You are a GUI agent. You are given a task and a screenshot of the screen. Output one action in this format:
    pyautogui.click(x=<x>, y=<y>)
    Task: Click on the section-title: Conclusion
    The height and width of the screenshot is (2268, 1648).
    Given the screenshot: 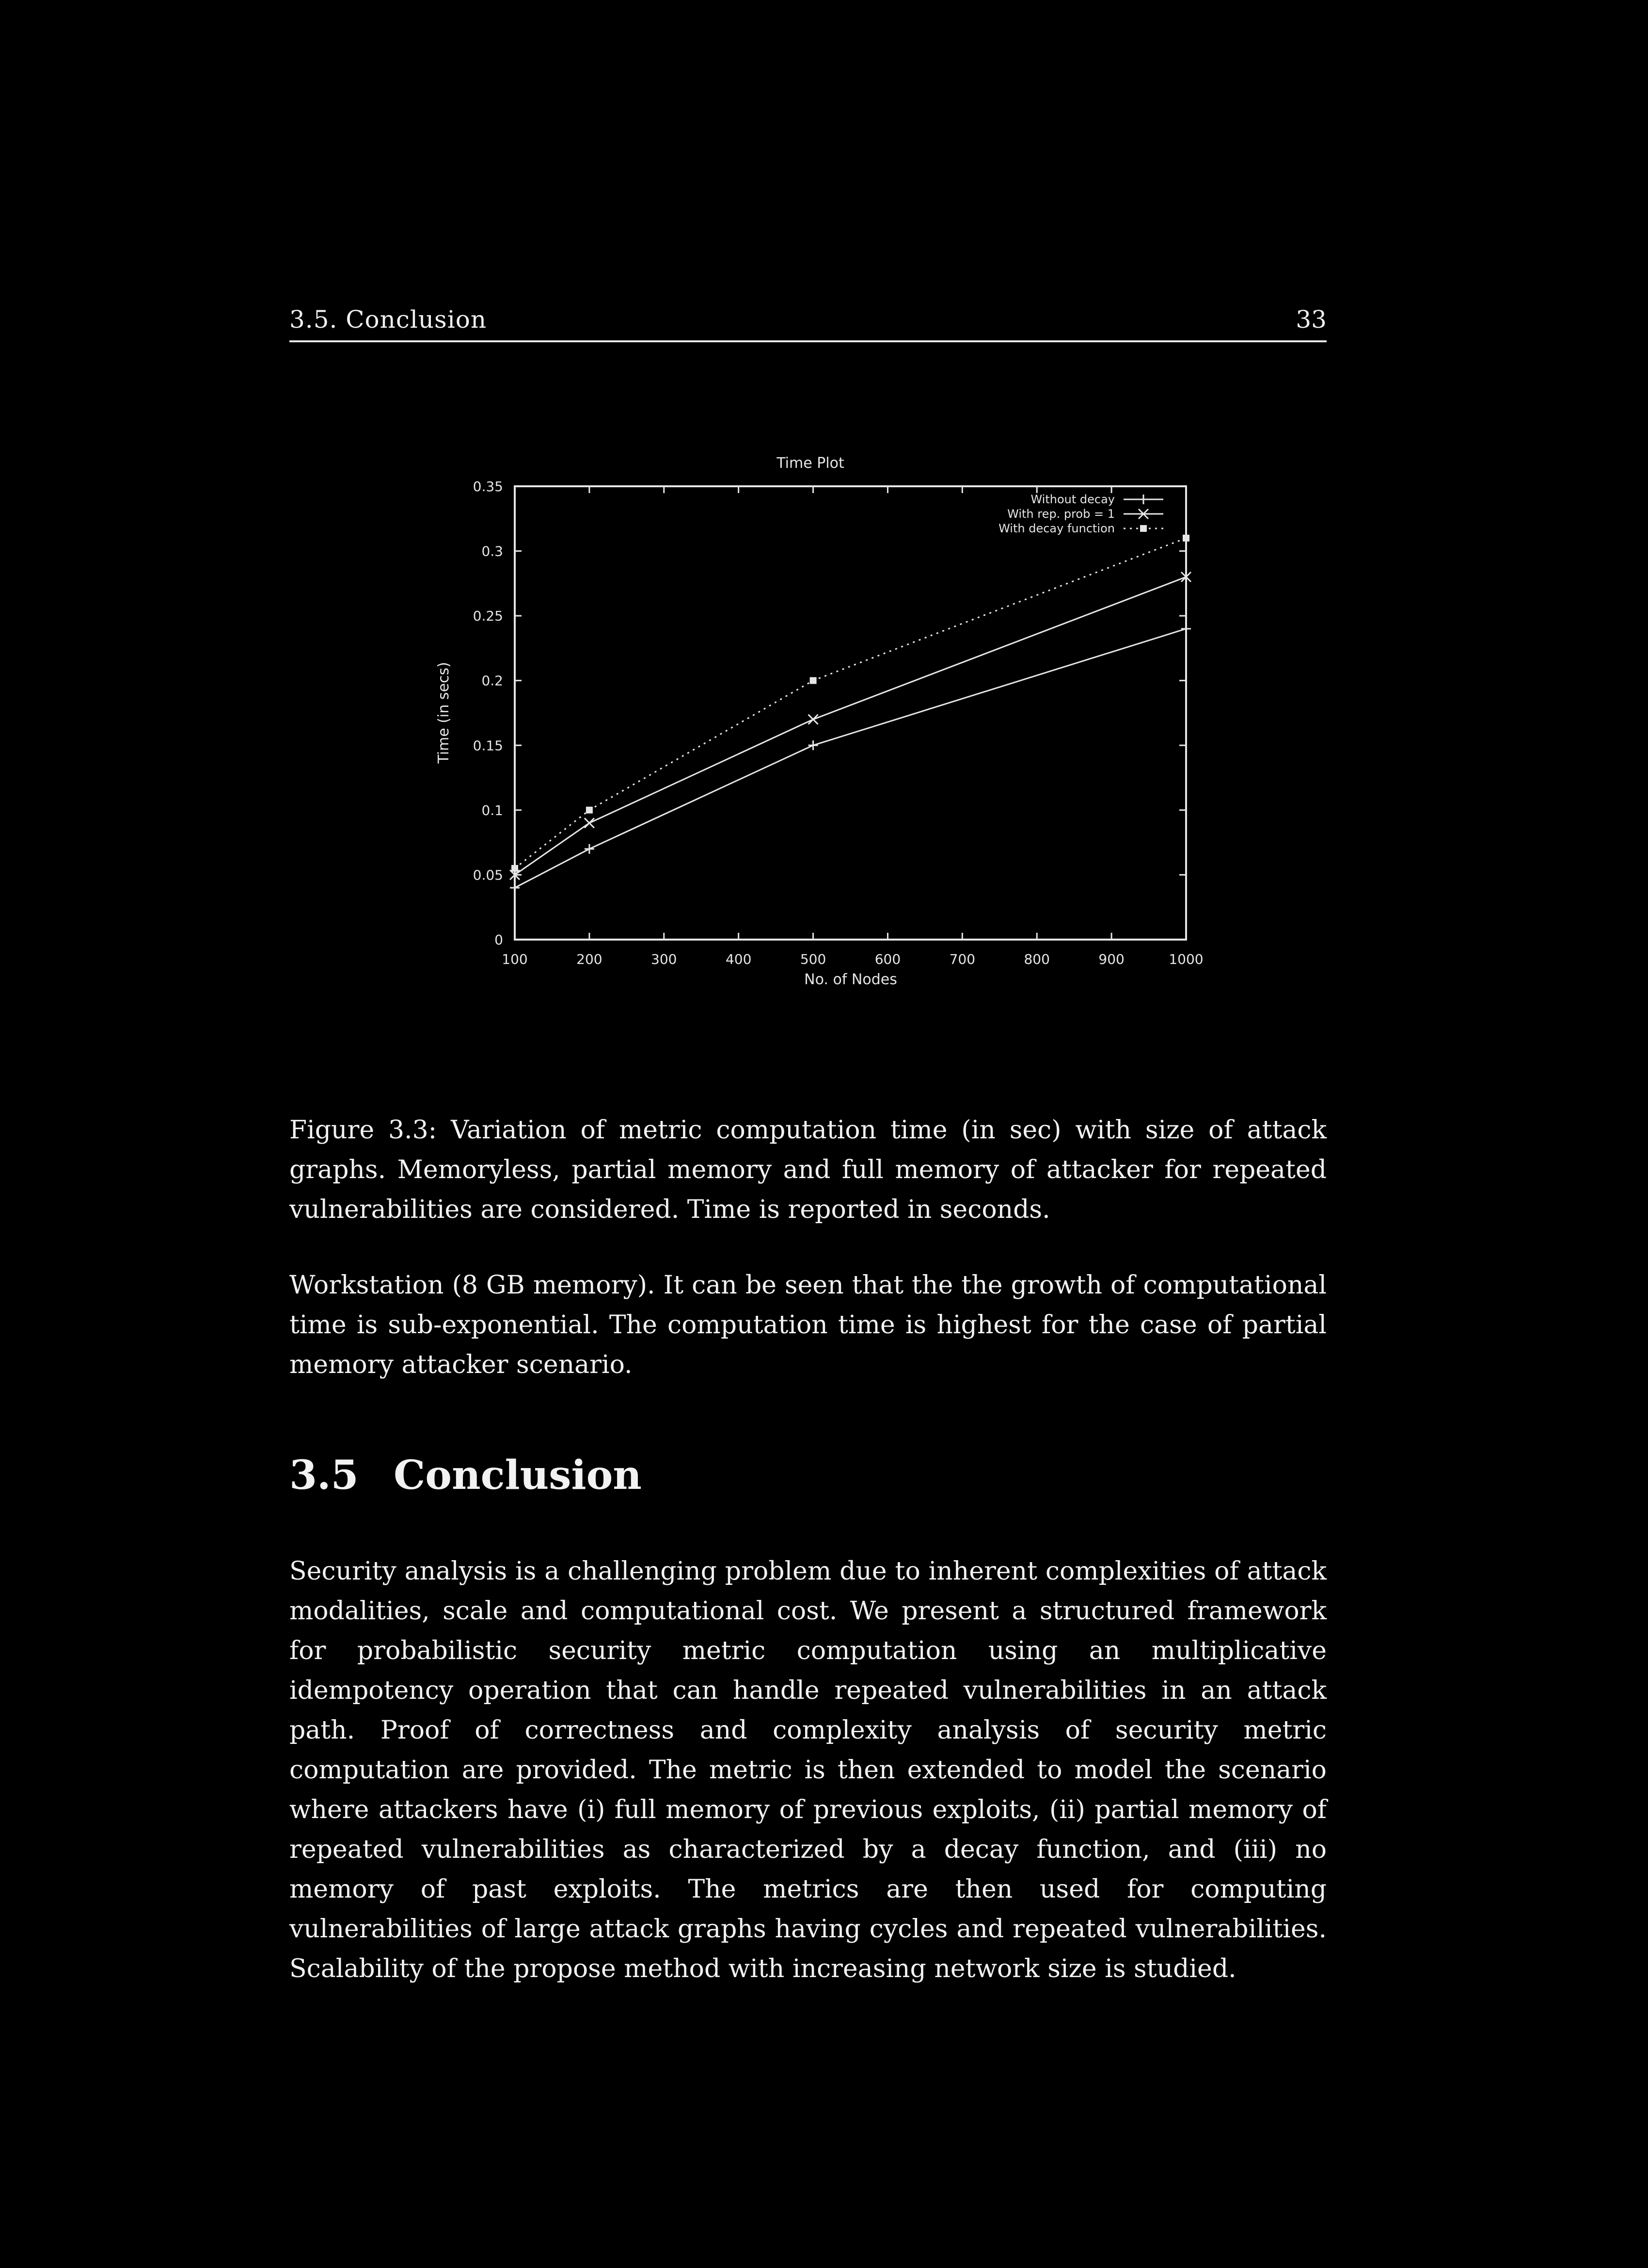 What is the action you would take?
    pyautogui.click(x=518, y=1475)
    